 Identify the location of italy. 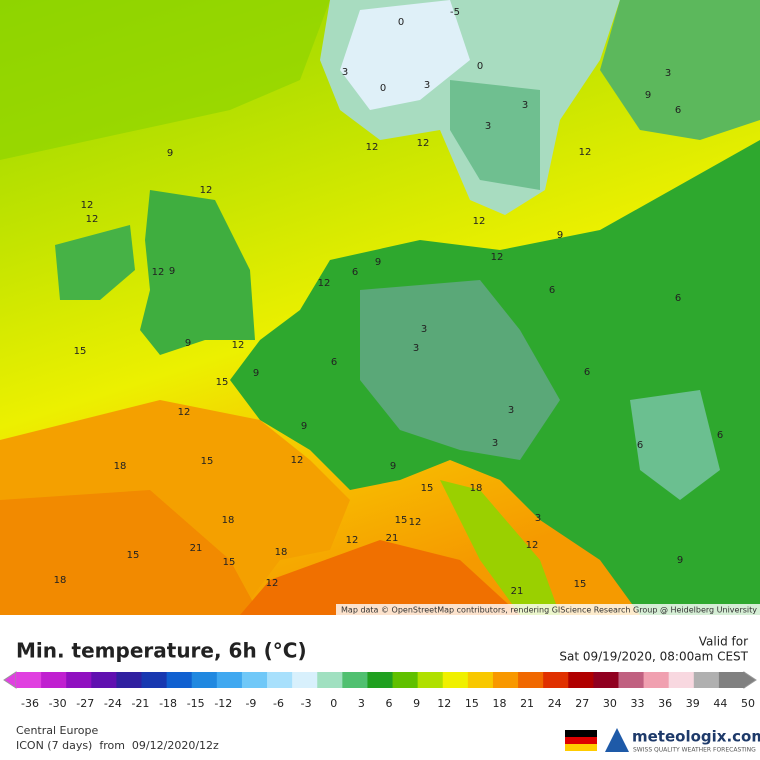
(500, 547).